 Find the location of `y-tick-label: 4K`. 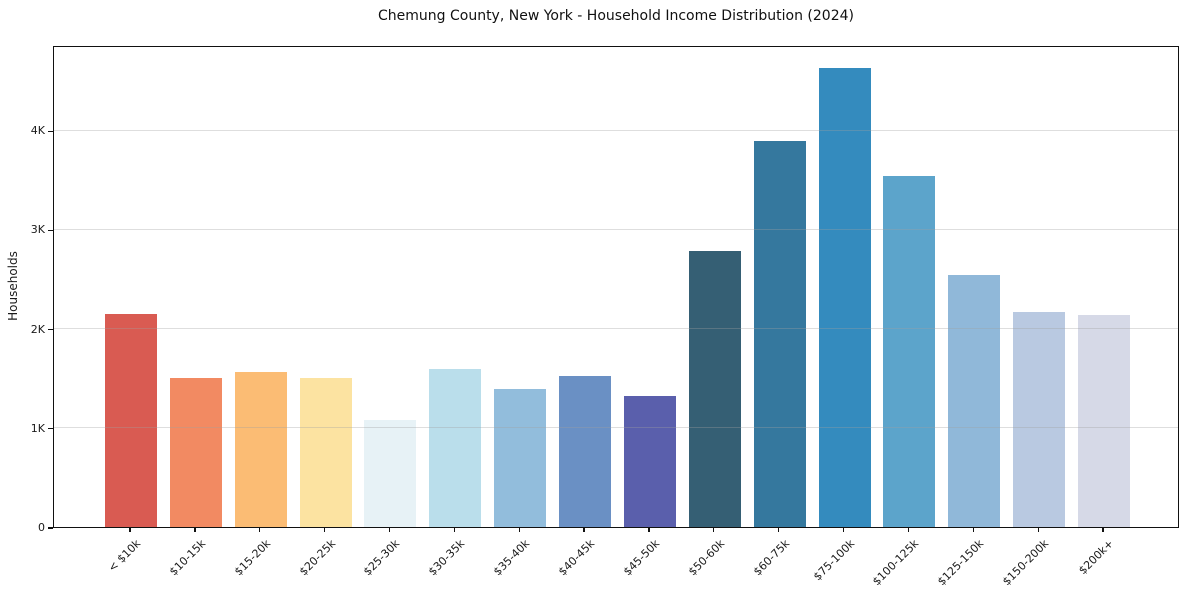

y-tick-label: 4K is located at coordinates (37, 131).